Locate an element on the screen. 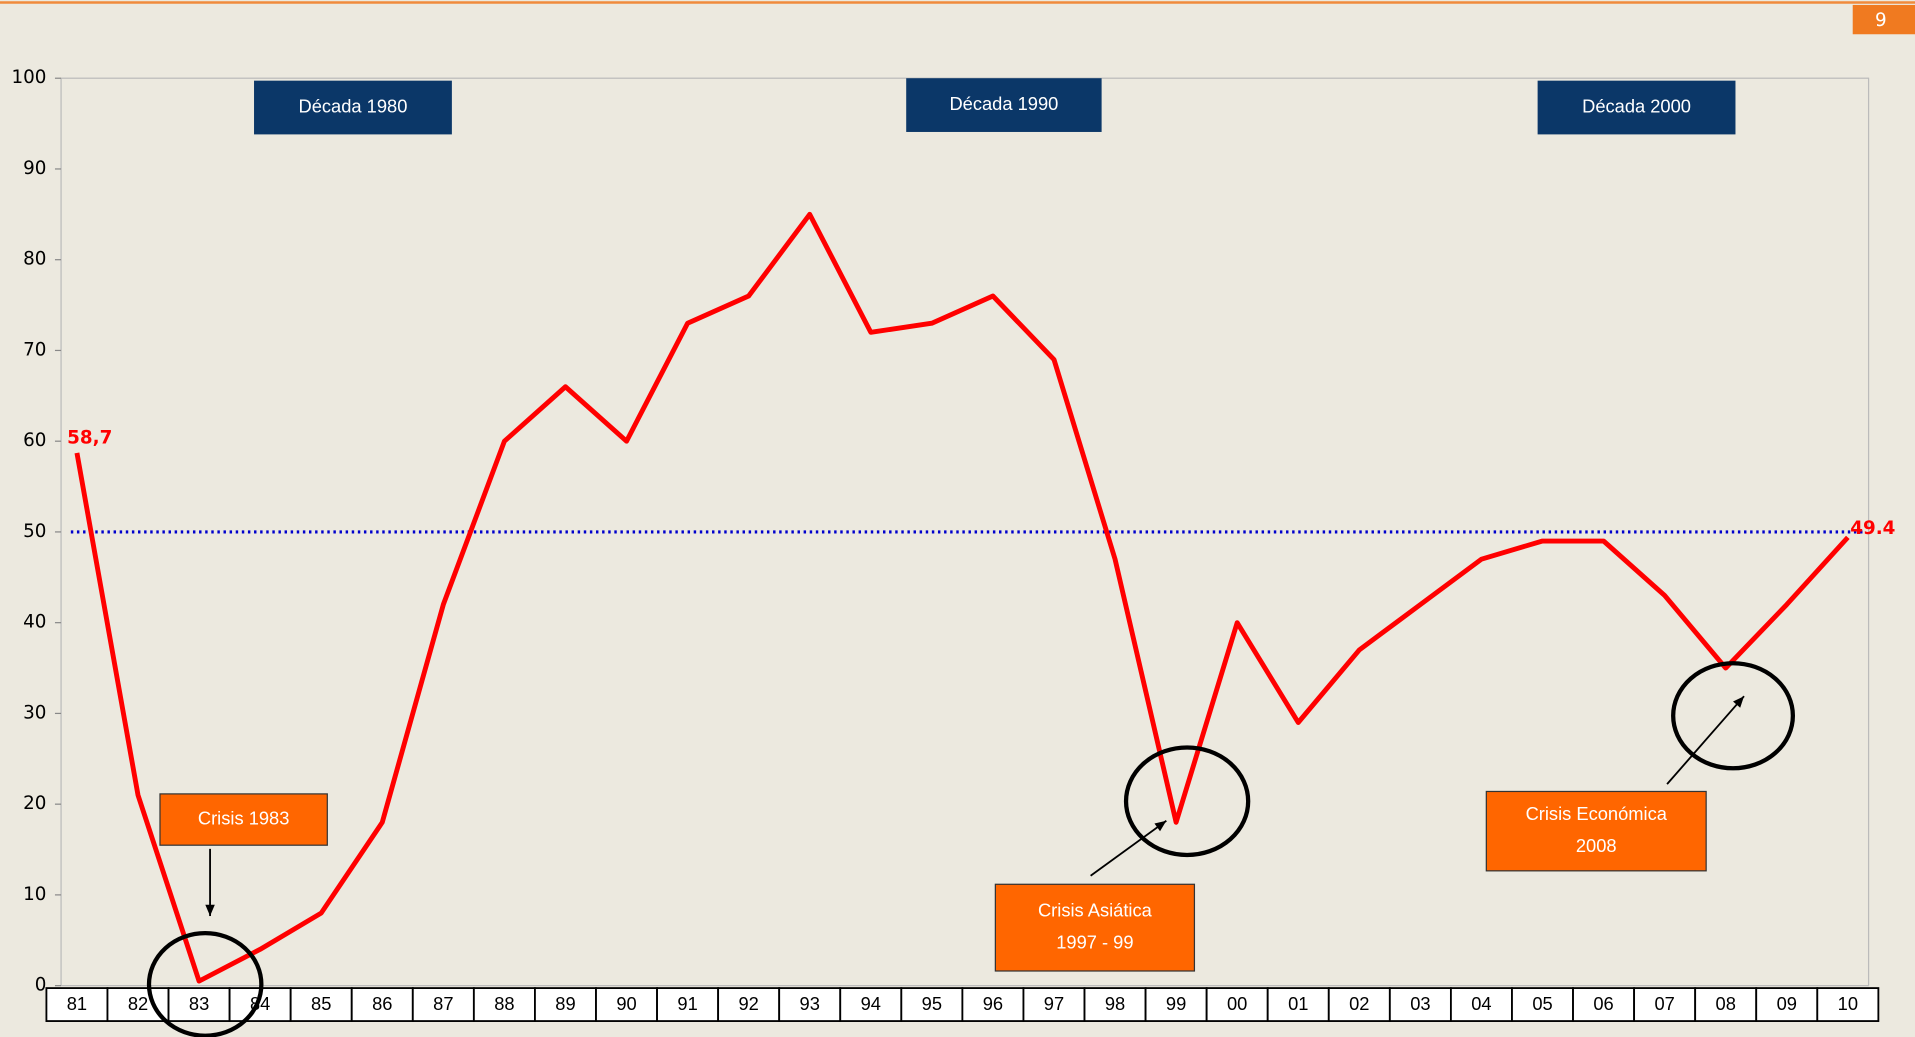 The width and height of the screenshot is (1915, 1037). x-tick-label: 07 is located at coordinates (1664, 1003).